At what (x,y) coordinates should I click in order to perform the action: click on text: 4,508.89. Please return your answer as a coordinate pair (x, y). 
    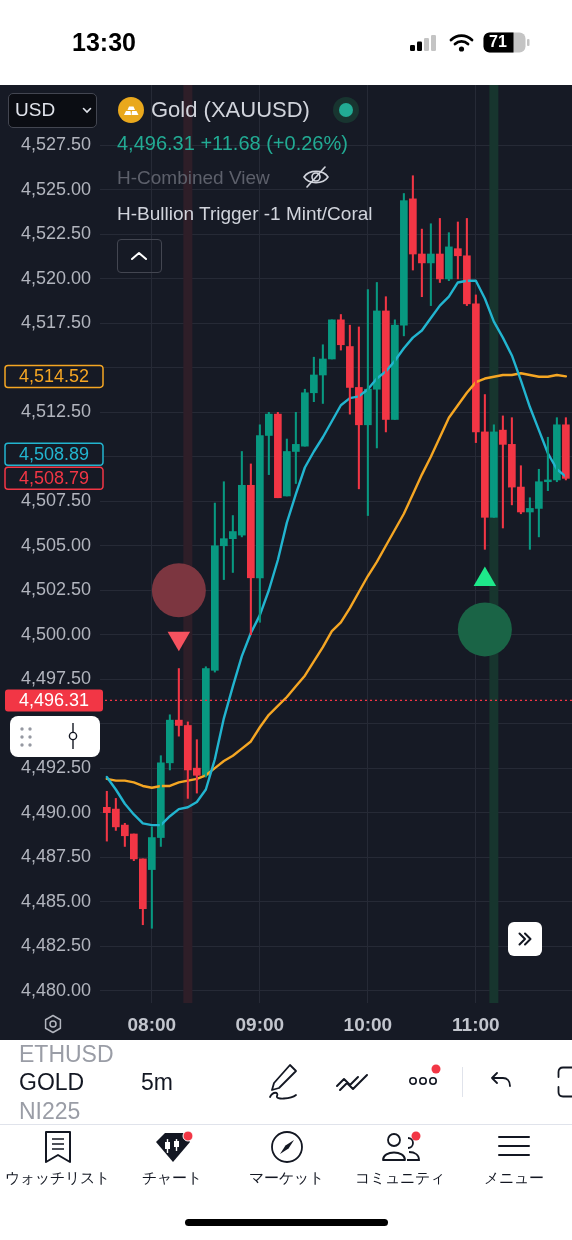
    Looking at the image, I should click on (54, 454).